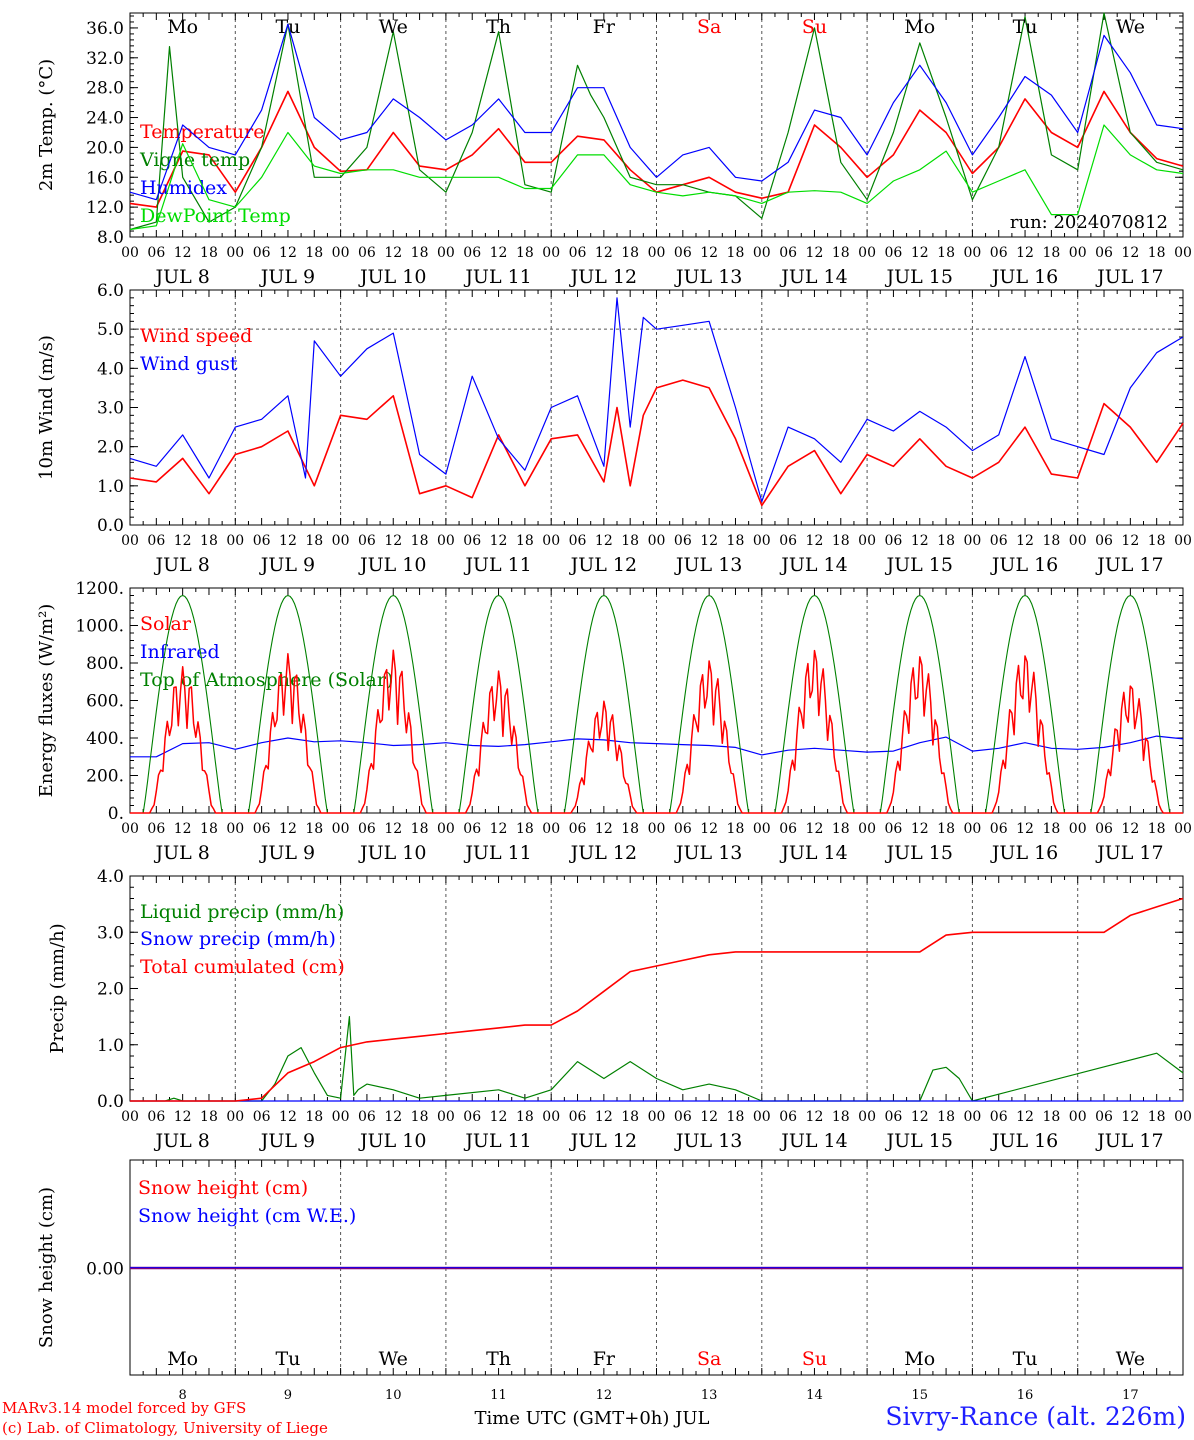 The image size is (1194, 1440). Describe the element at coordinates (110, 238) in the screenshot. I see `y-tick-label: 8.0` at that location.